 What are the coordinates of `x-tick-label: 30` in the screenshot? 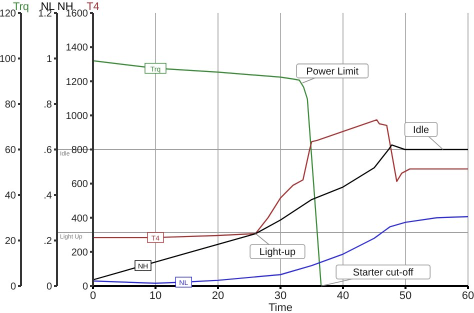 It's located at (280, 296).